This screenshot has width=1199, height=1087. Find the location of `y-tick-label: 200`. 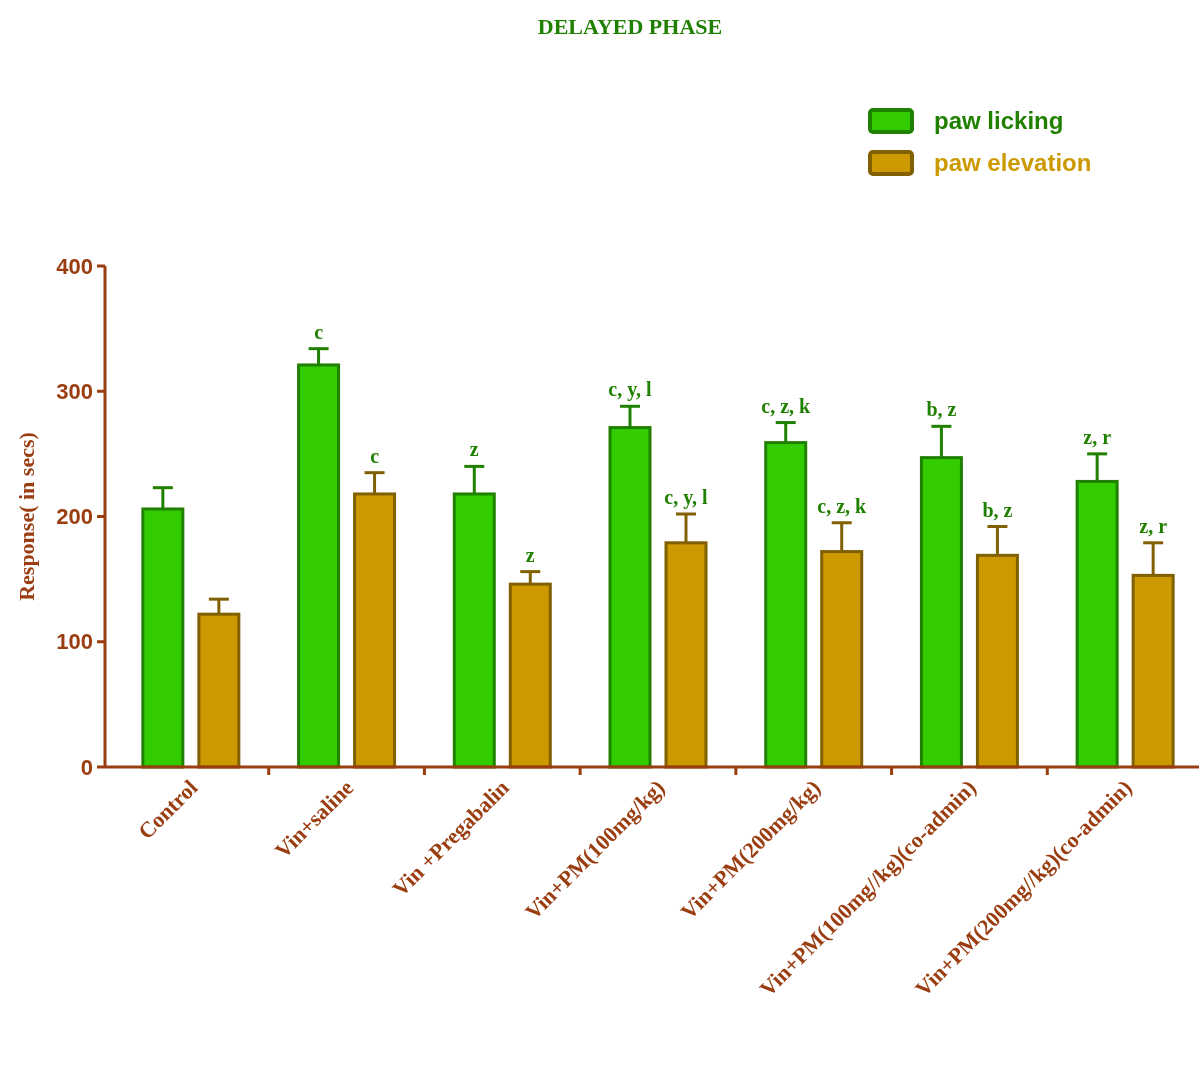

y-tick-label: 200 is located at coordinates (74, 517).